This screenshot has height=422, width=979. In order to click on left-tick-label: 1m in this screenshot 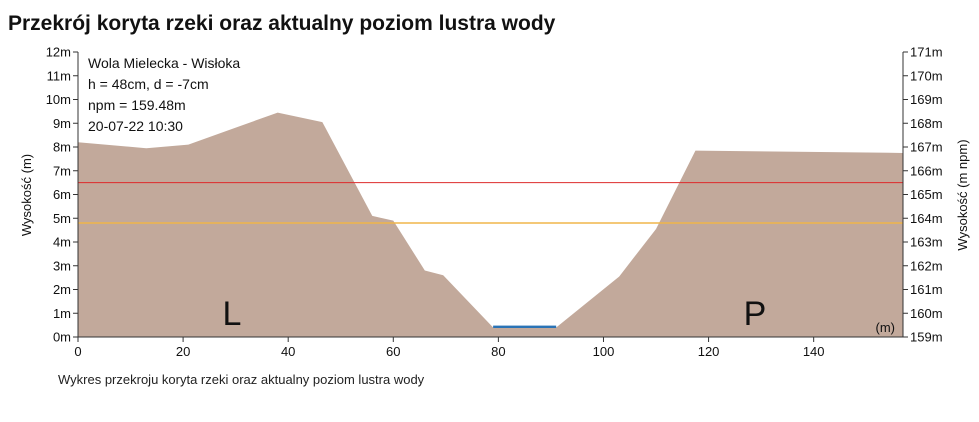, I will do `click(62, 313)`.